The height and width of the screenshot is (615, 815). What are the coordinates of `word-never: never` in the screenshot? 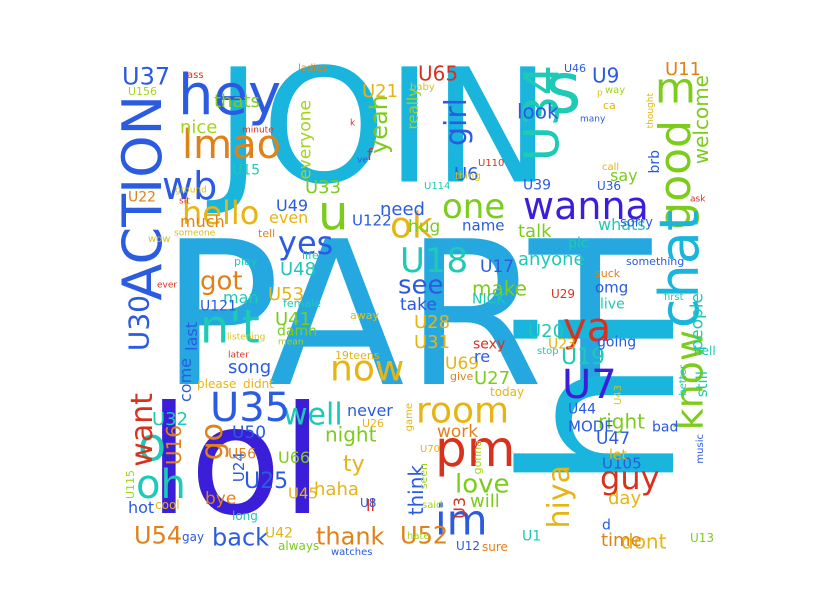 It's located at (370, 410).